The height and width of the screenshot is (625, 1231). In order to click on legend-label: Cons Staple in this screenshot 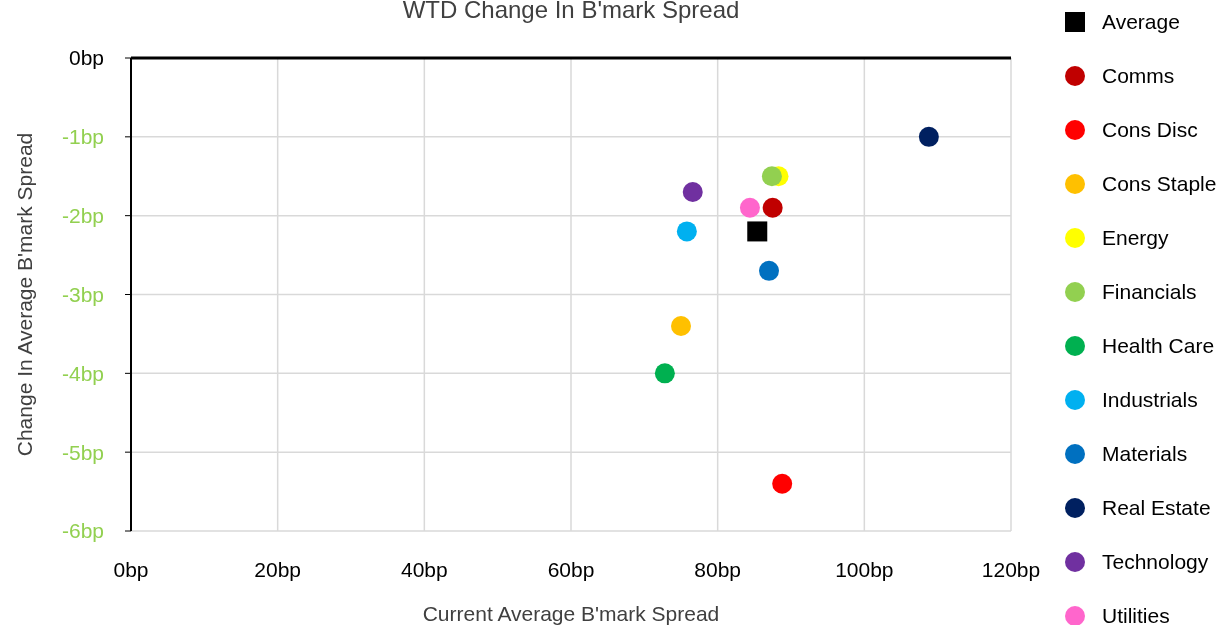, I will do `click(1159, 184)`.